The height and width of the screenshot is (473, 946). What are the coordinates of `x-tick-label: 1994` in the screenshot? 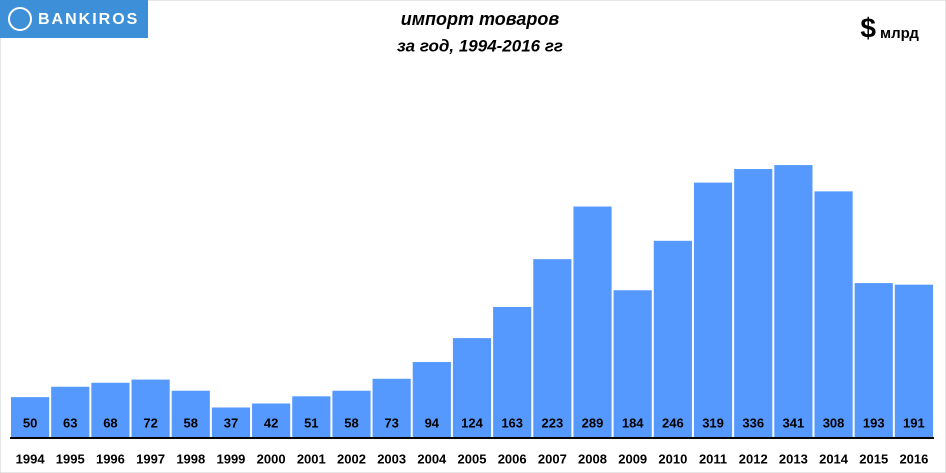 It's located at (31, 458).